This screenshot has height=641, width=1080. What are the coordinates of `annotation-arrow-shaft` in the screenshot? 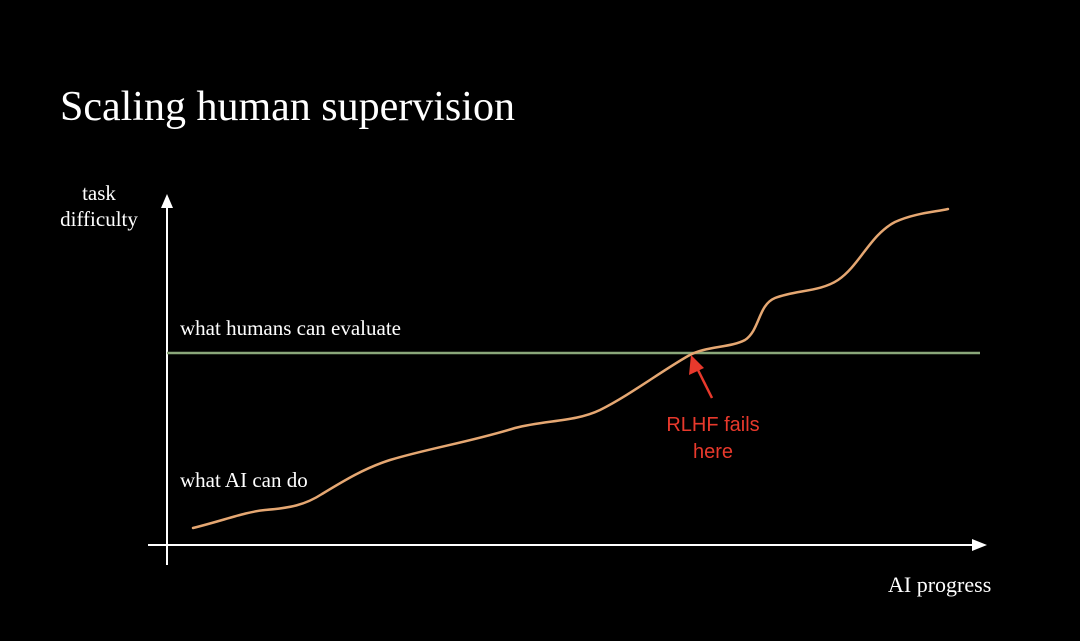 It's located at (705, 384).